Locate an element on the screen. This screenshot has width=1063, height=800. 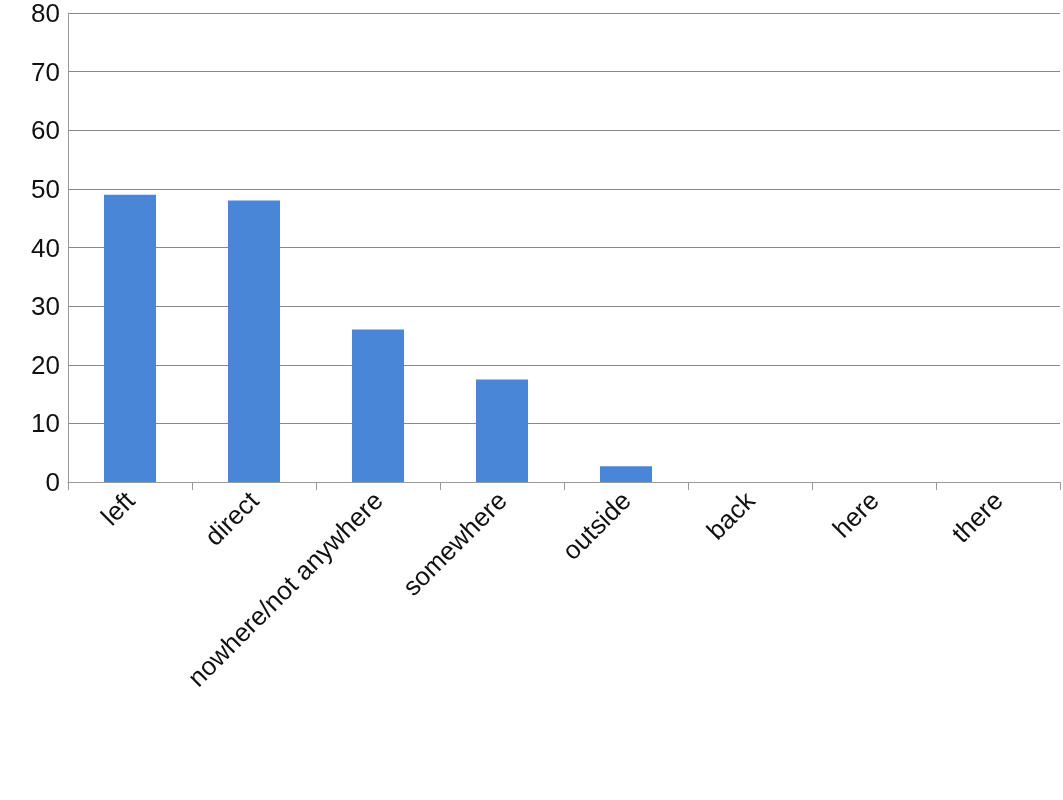
y-tick-label: 80 is located at coordinates (45, 14).